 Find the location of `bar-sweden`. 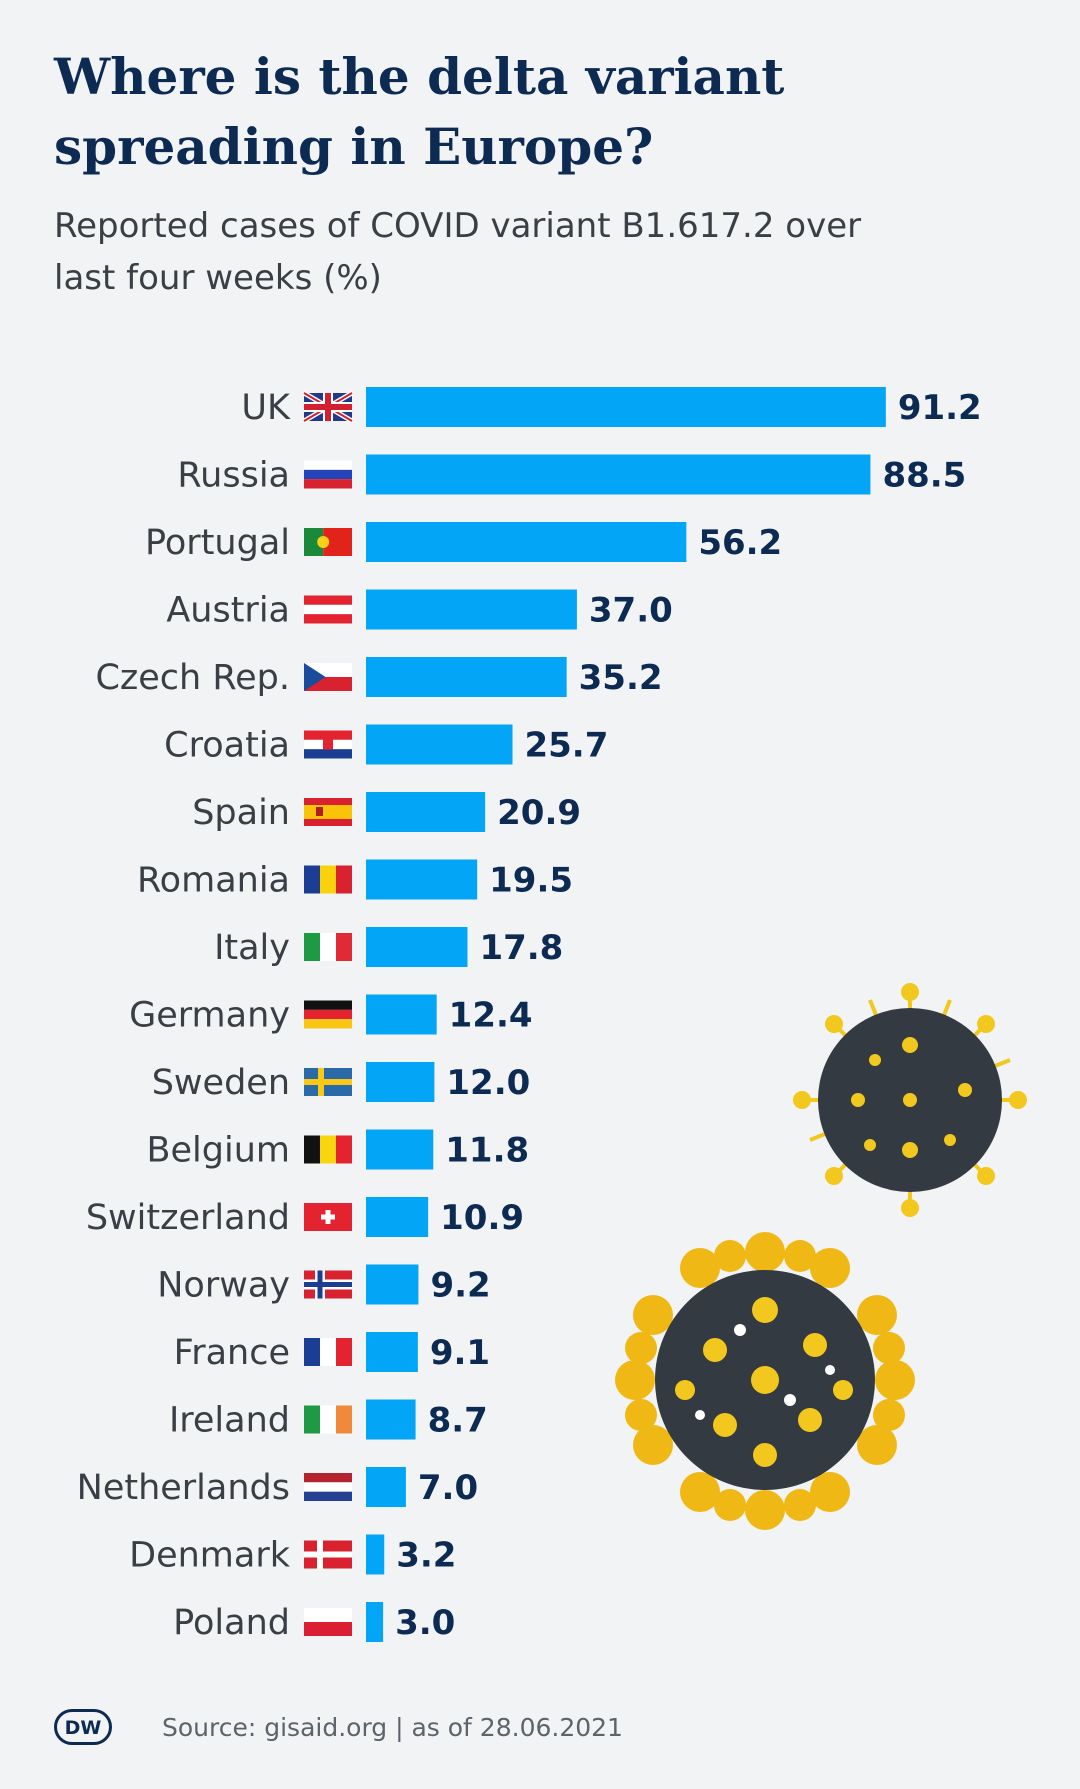

bar-sweden is located at coordinates (400, 1082).